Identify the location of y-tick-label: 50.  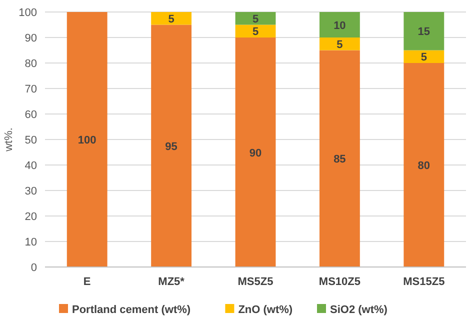
(30, 140).